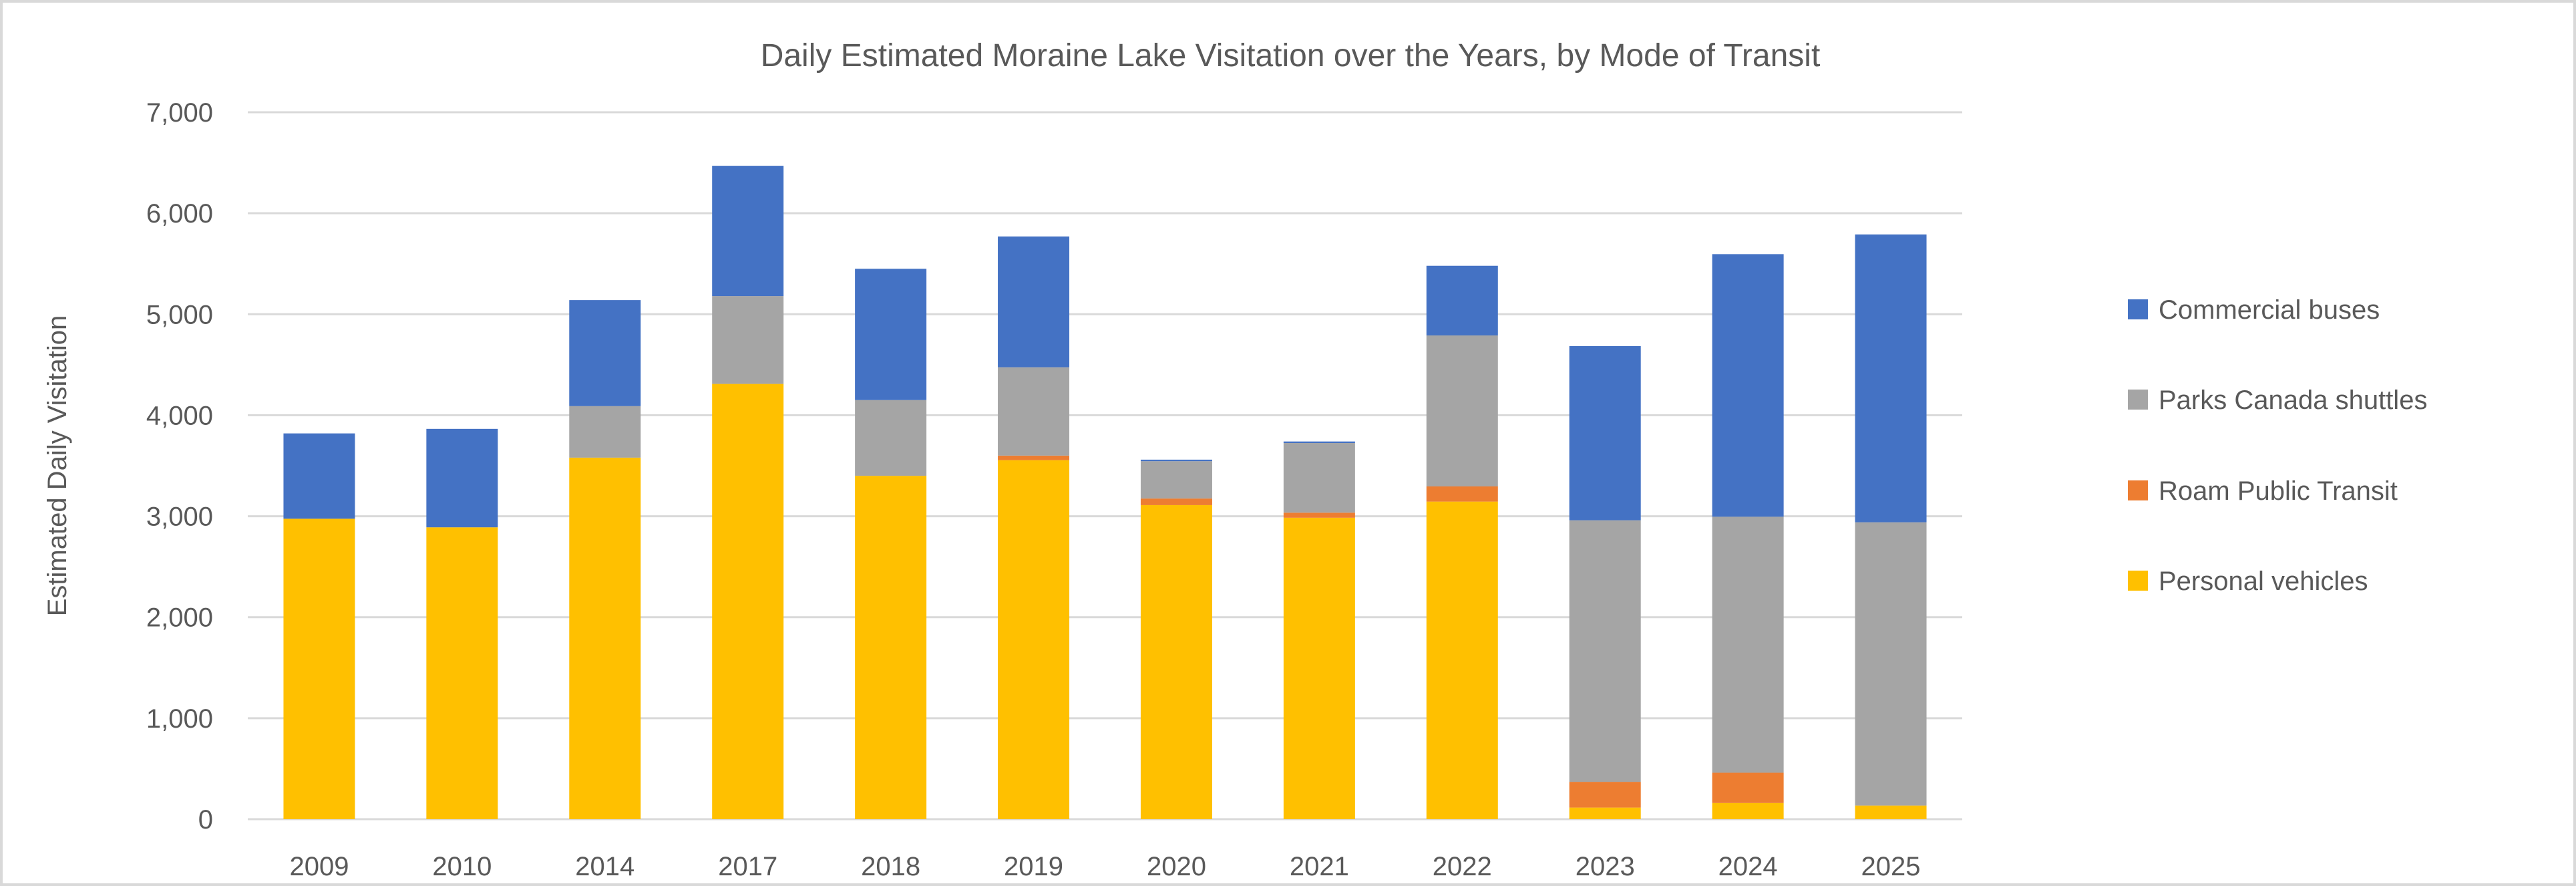  What do you see at coordinates (890, 866) in the screenshot?
I see `x-tick-label: 2018` at bounding box center [890, 866].